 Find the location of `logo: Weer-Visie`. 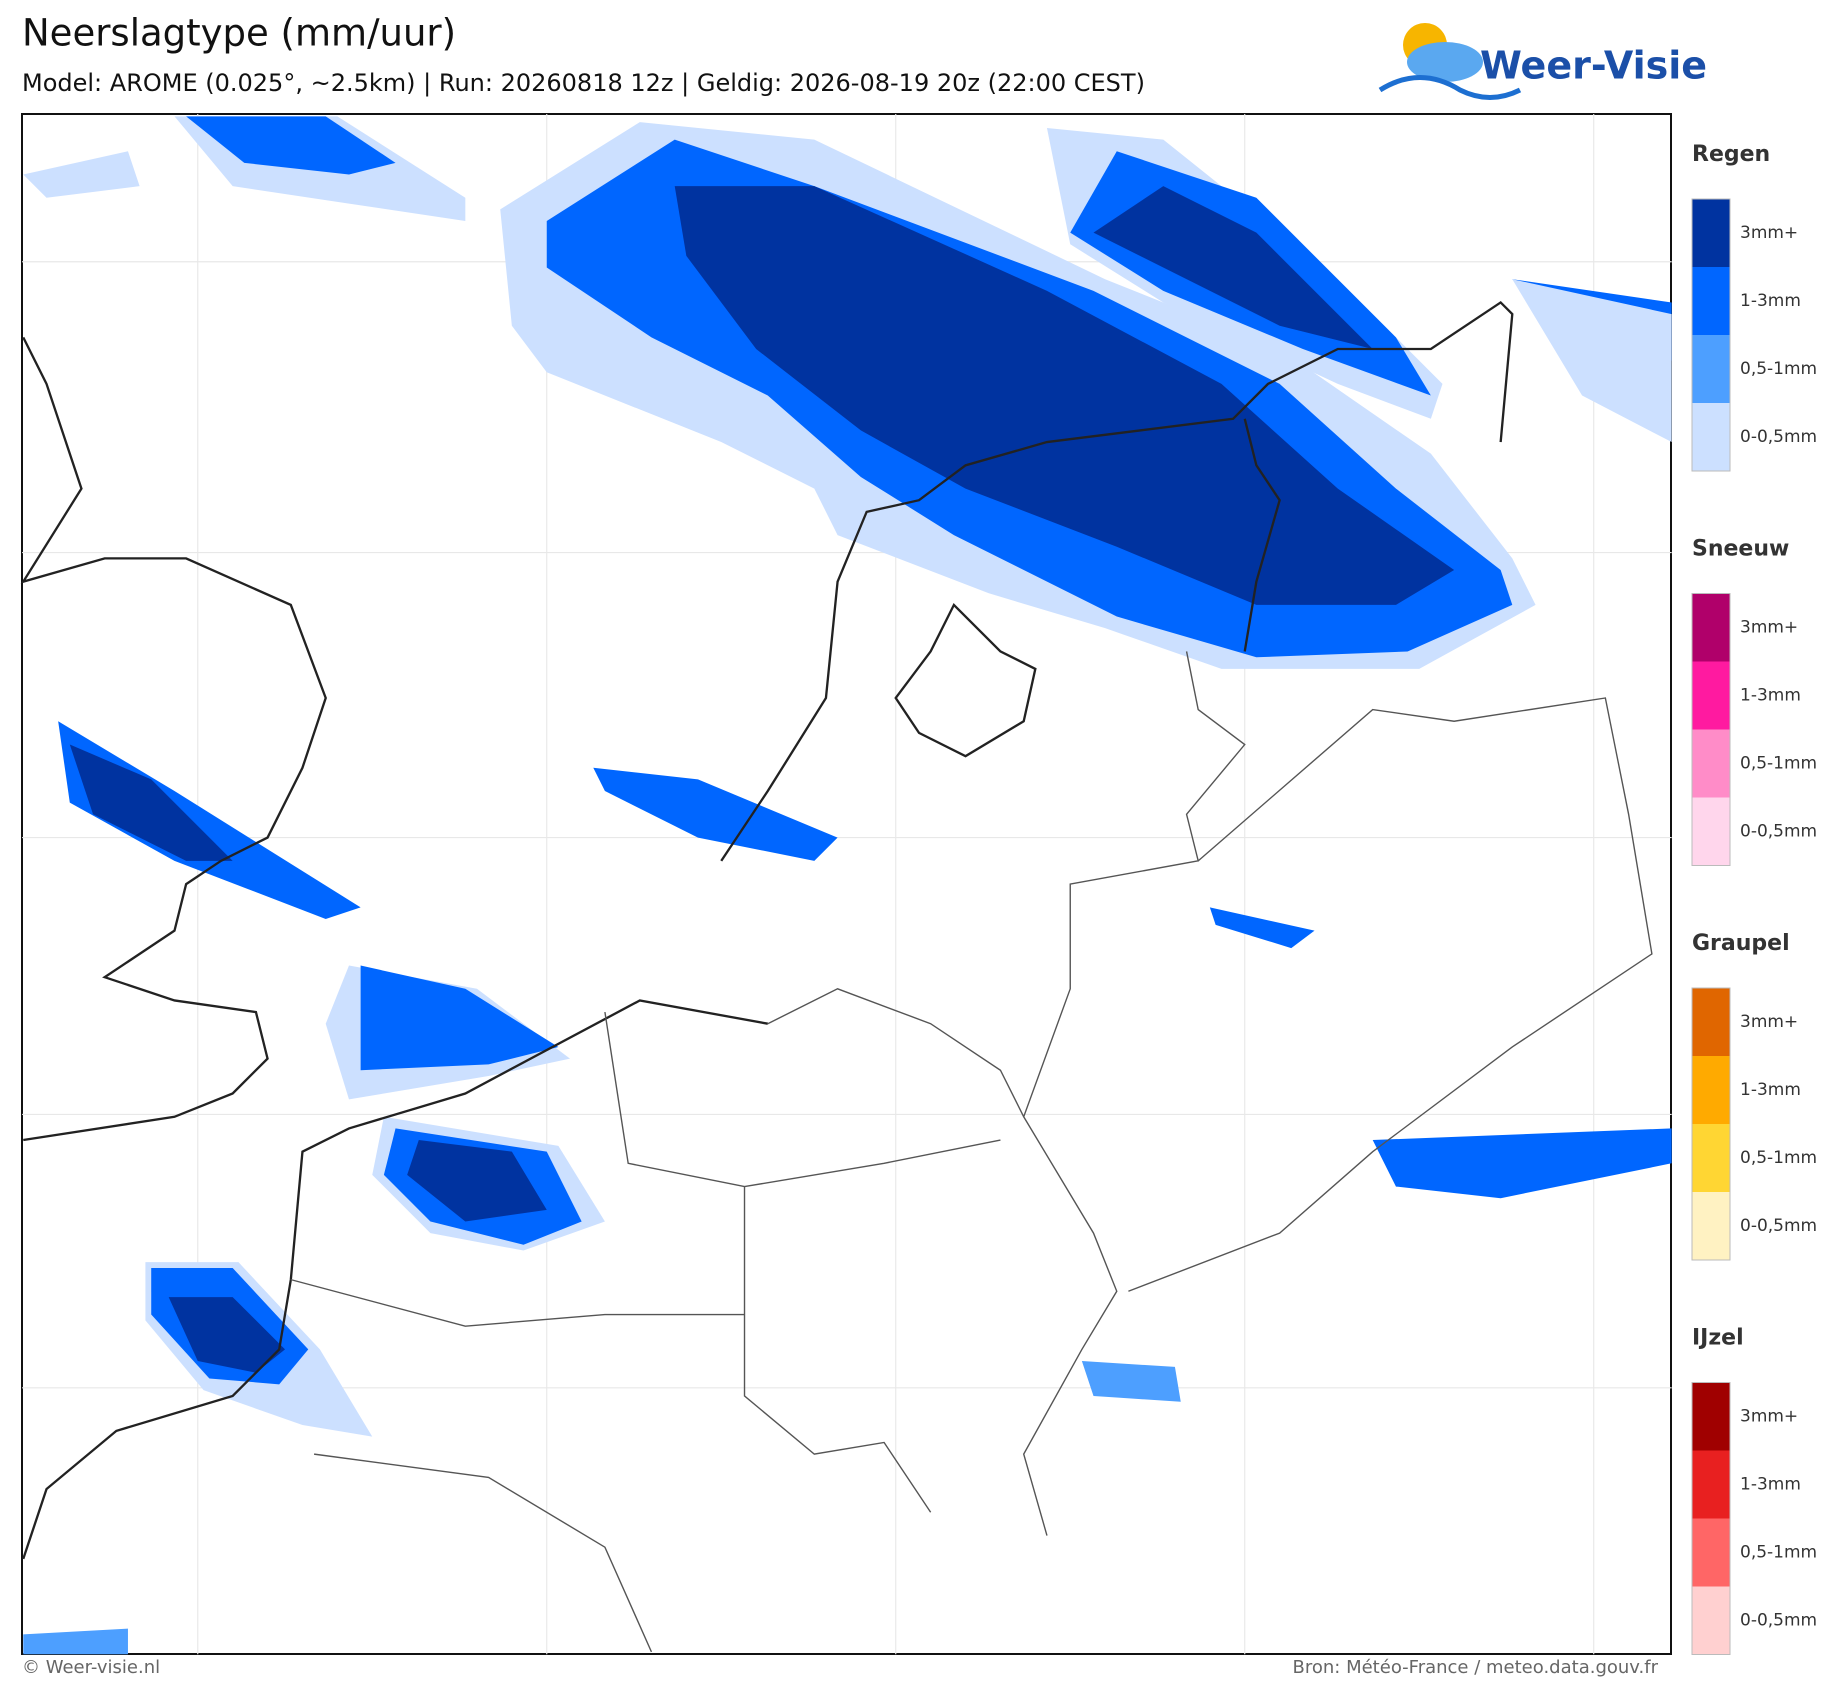

logo: Weer-Visie is located at coordinates (1542, 61).